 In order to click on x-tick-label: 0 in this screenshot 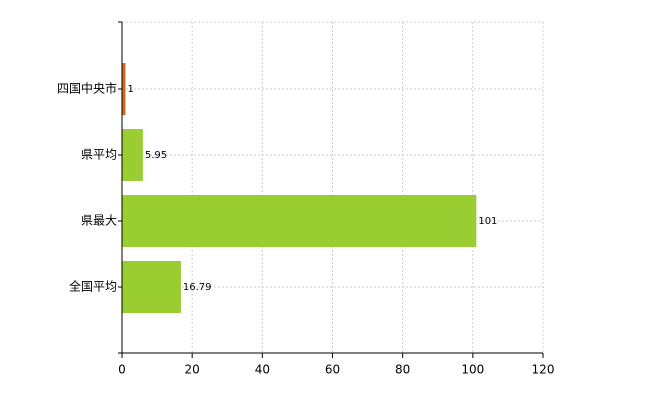, I will do `click(122, 370)`.